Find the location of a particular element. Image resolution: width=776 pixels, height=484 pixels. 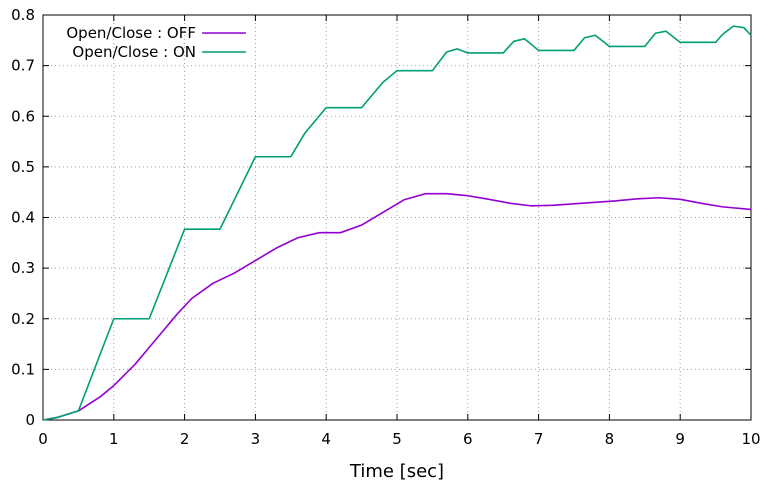

x-tick-label: 10 is located at coordinates (750, 439).